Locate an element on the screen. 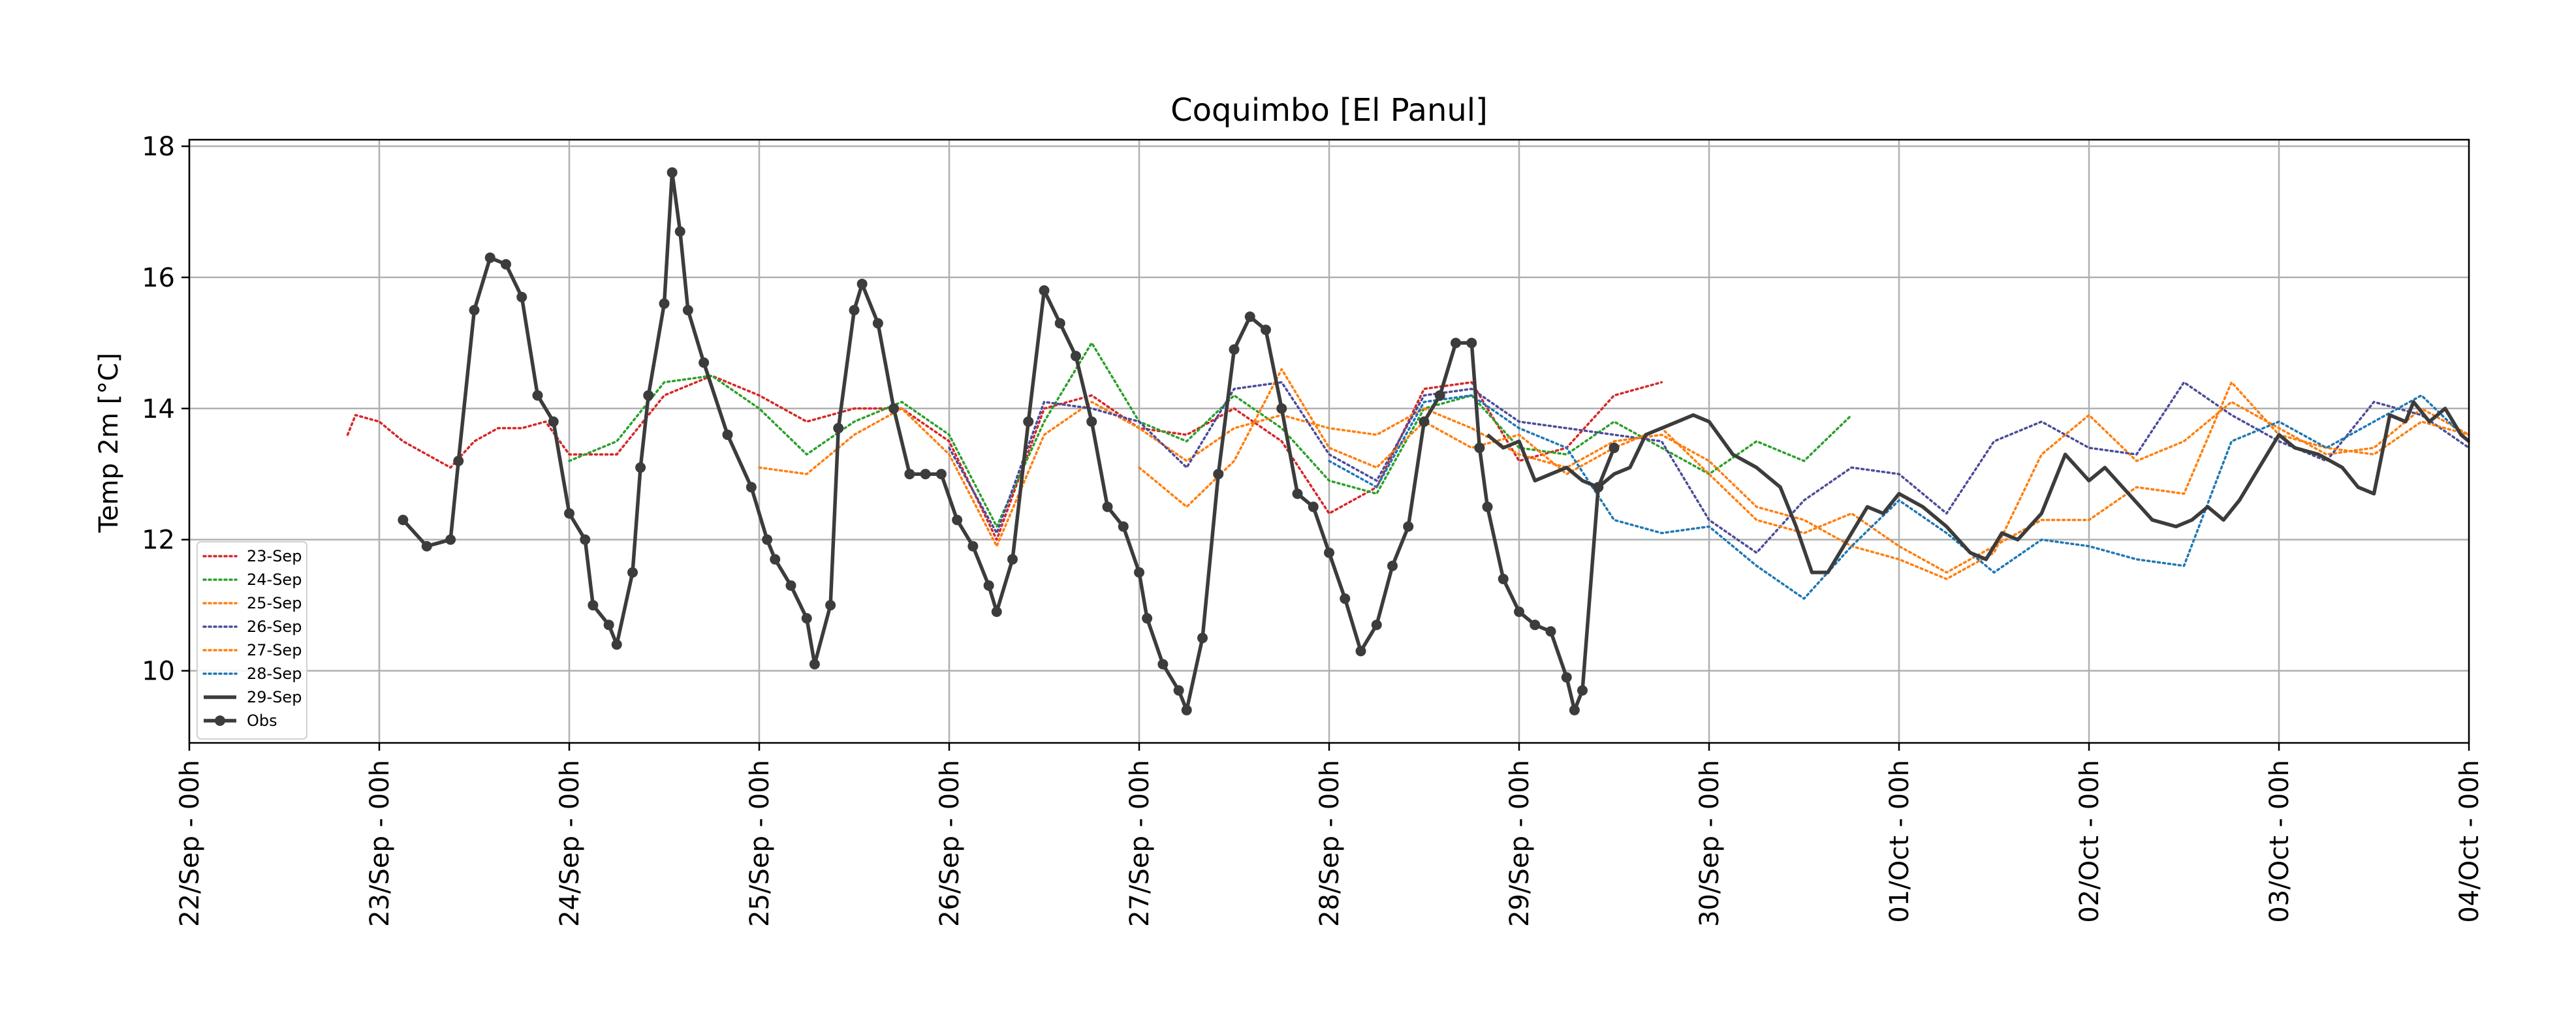 The width and height of the screenshot is (2576, 1036). tick-label-x: 01/Oct - 00h is located at coordinates (1900, 841).